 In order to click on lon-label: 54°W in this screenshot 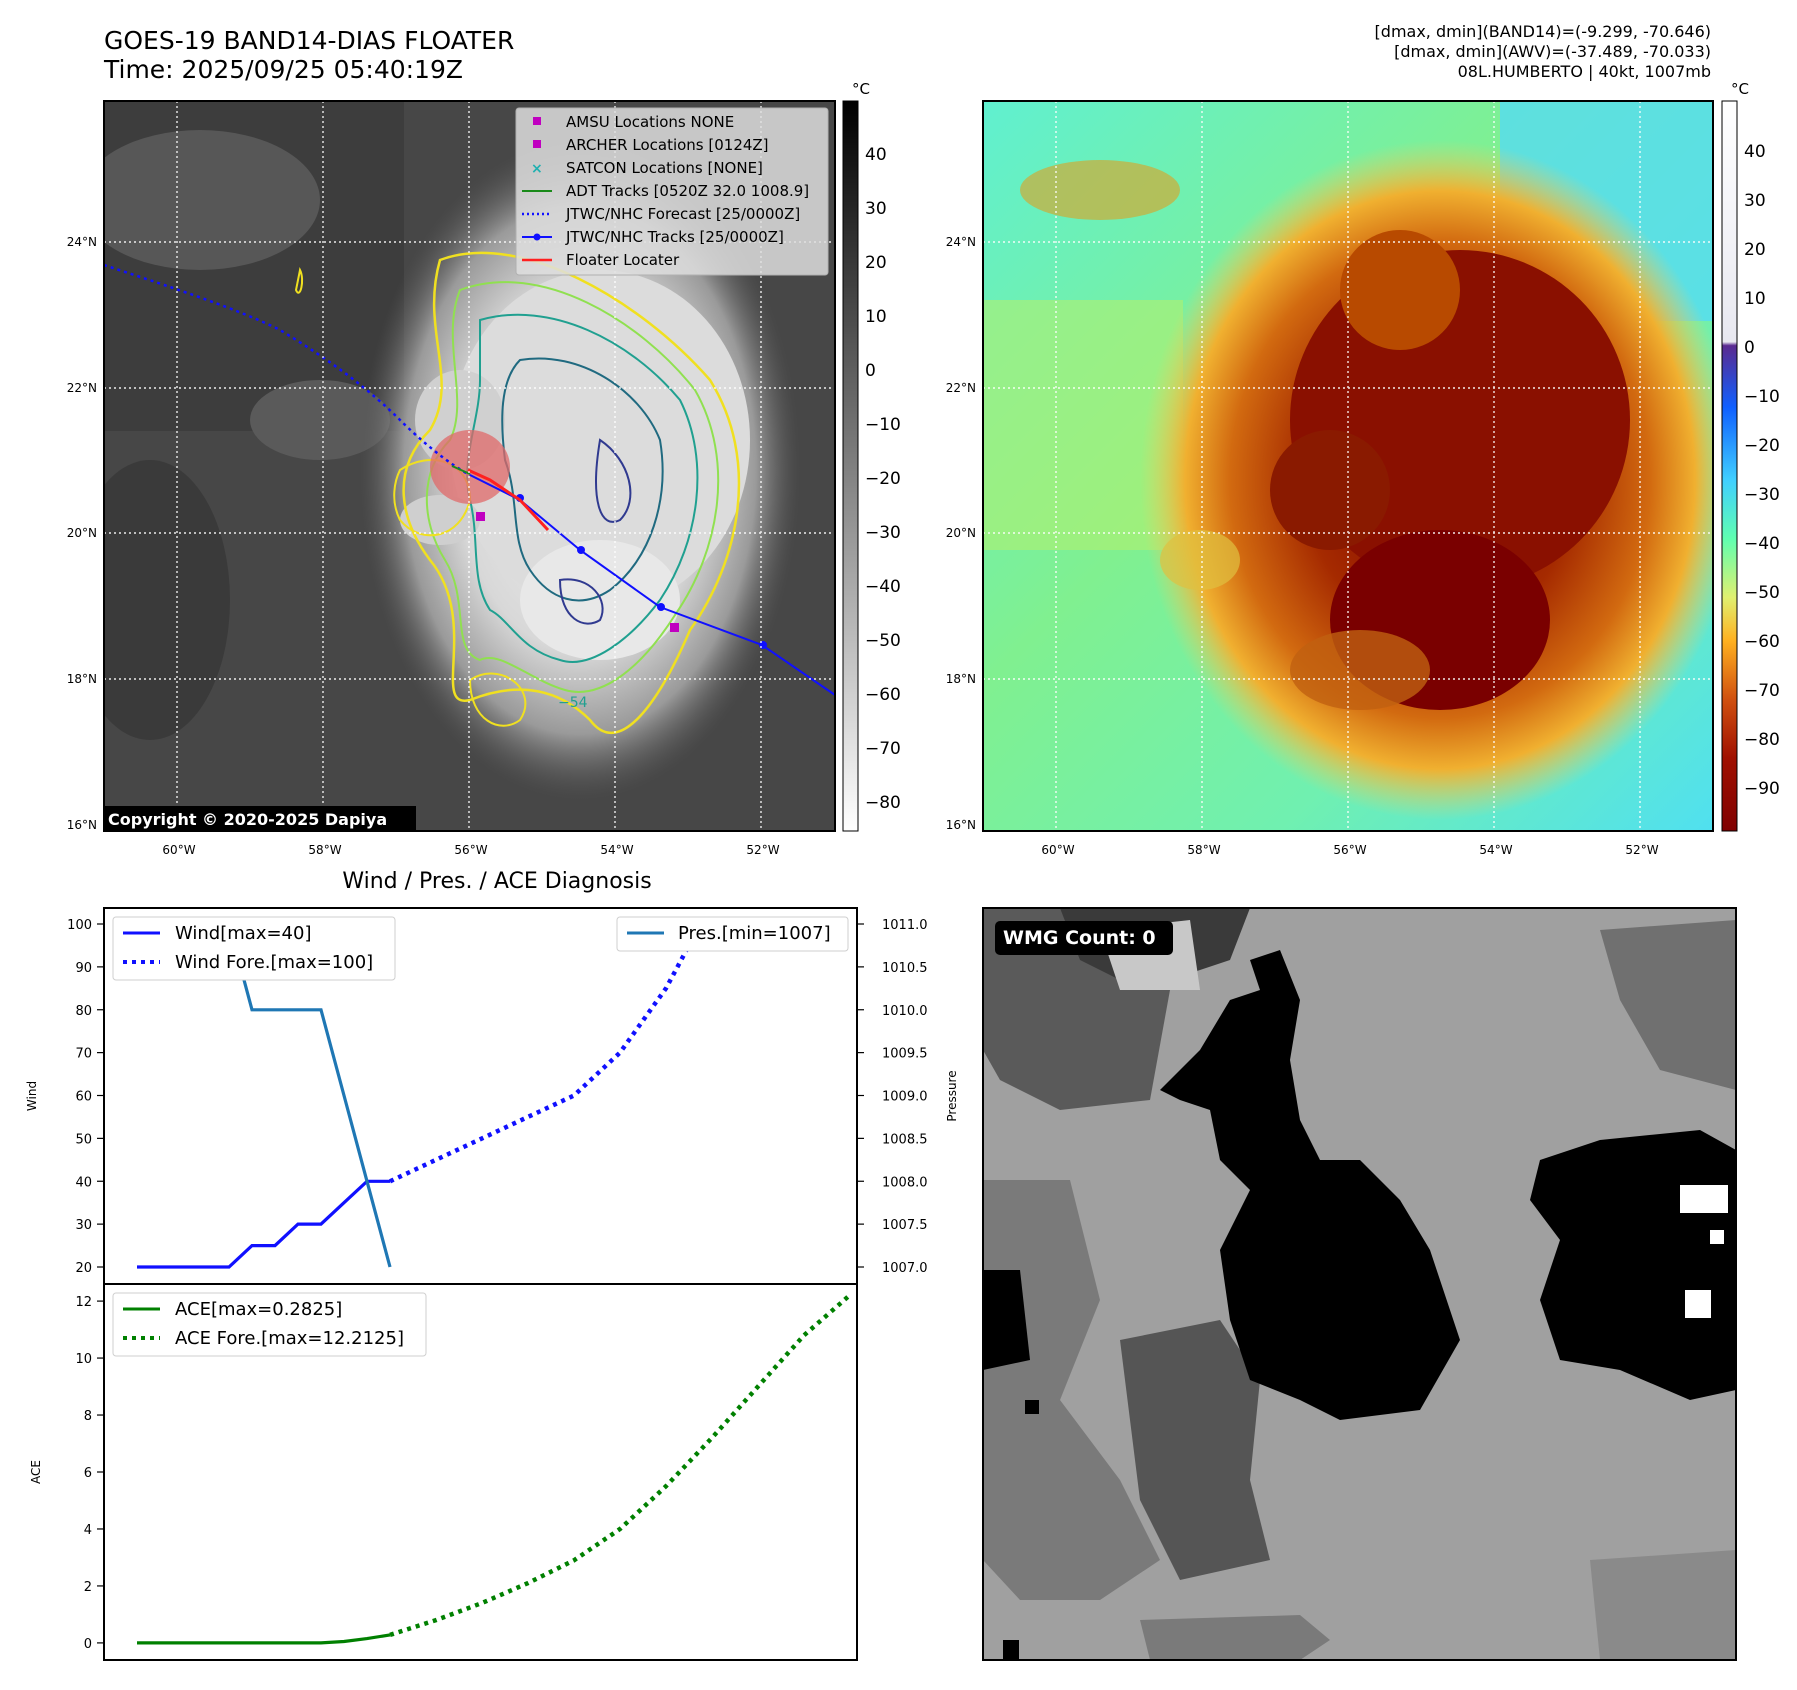, I will do `click(1495, 850)`.